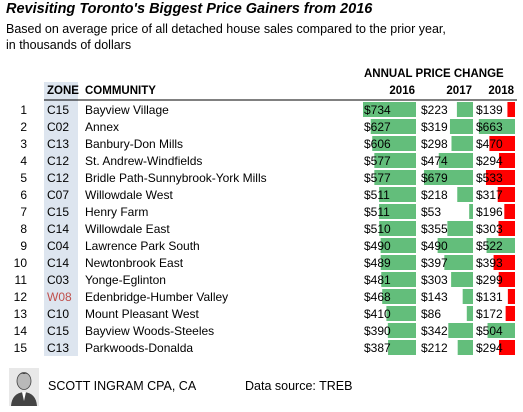  What do you see at coordinates (434, 74) in the screenshot?
I see `group-header: ANNUAL PRICE CHANGE` at bounding box center [434, 74].